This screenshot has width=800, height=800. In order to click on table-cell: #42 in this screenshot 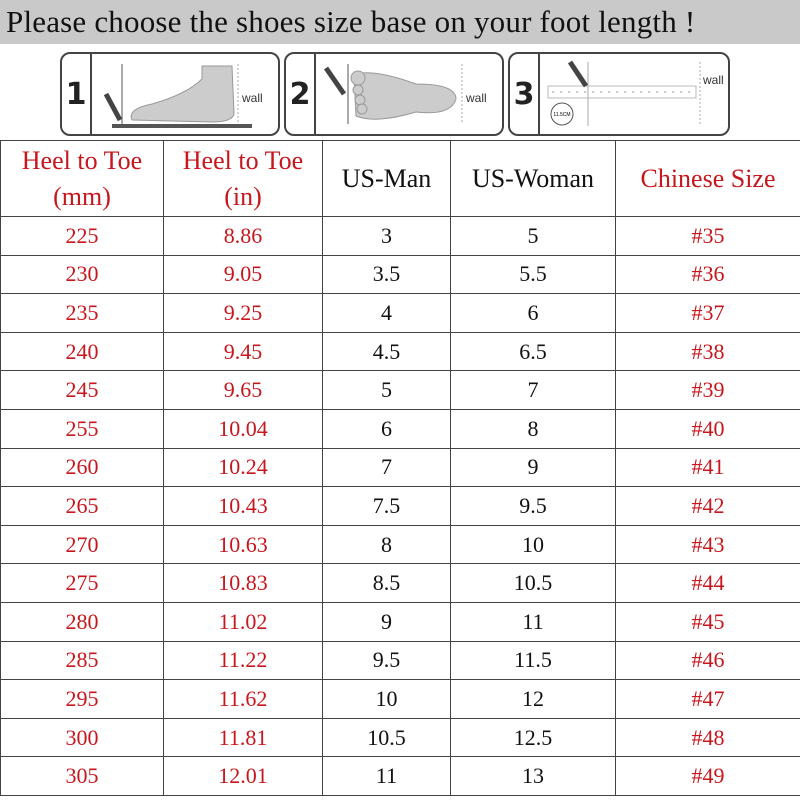, I will do `click(707, 506)`.